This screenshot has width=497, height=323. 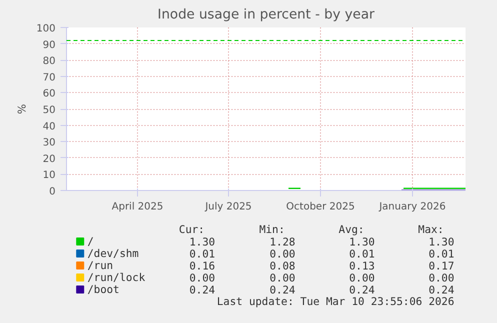 What do you see at coordinates (266, 15) in the screenshot?
I see `chart-title: Inode usage in percent - by year` at bounding box center [266, 15].